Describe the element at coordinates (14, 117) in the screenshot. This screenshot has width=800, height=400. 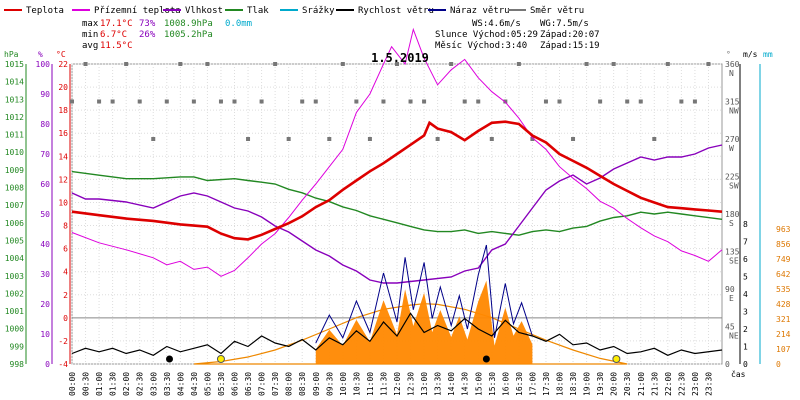
I see `hpa-tick-label: 1012` at that location.